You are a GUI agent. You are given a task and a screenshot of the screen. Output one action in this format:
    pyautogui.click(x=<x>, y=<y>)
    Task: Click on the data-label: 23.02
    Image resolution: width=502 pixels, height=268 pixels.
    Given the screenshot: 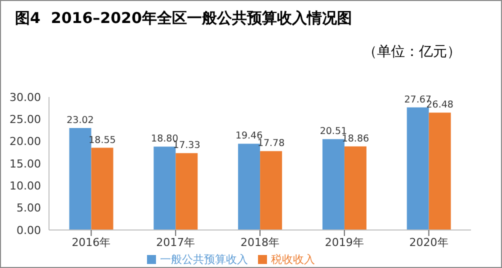 What is the action you would take?
    pyautogui.click(x=80, y=120)
    